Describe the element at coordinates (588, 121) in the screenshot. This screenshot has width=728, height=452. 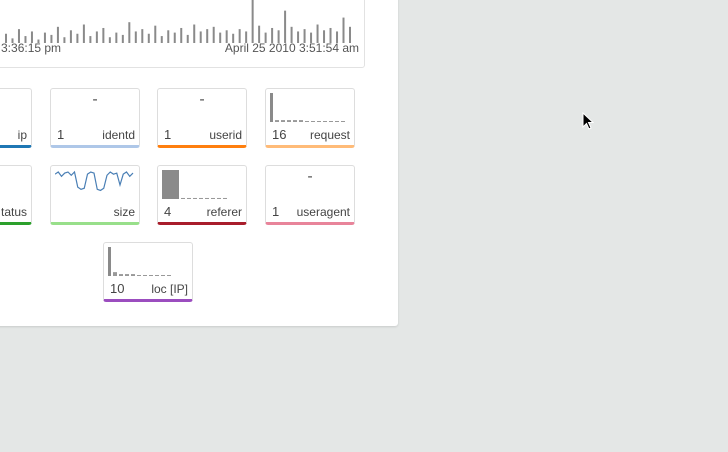
I see `cursor` at that location.